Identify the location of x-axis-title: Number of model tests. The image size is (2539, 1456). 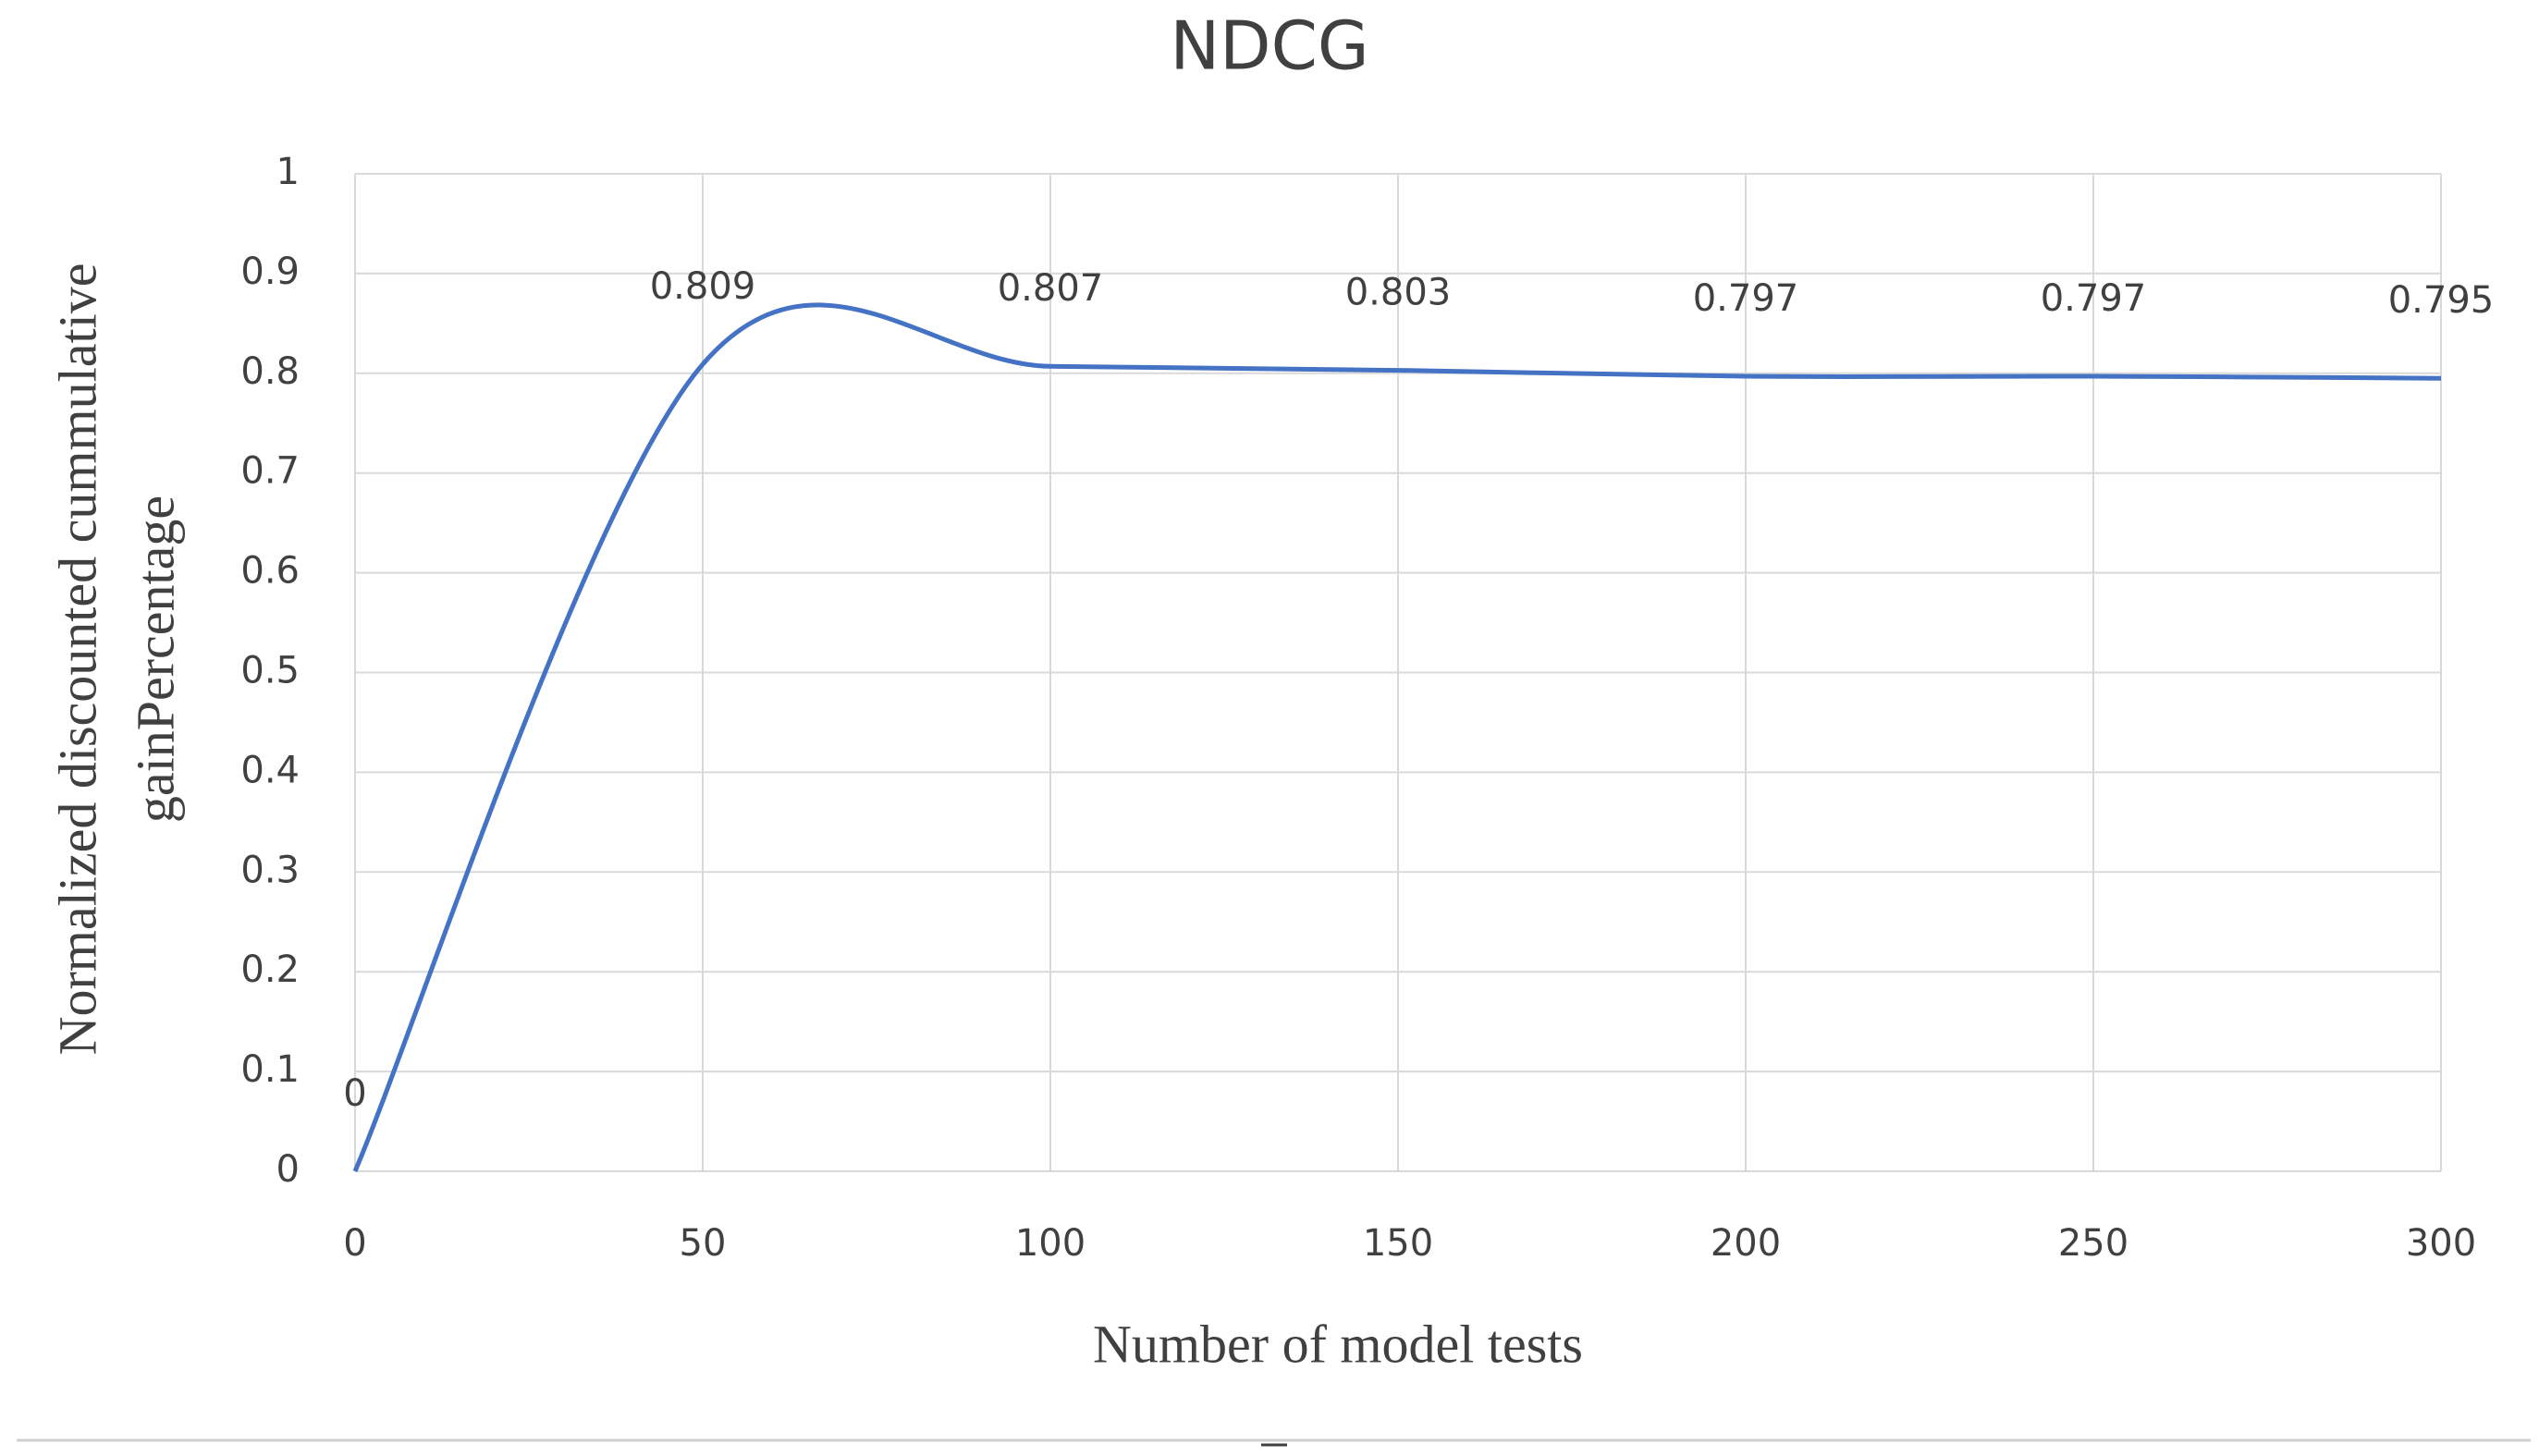
(1338, 1344).